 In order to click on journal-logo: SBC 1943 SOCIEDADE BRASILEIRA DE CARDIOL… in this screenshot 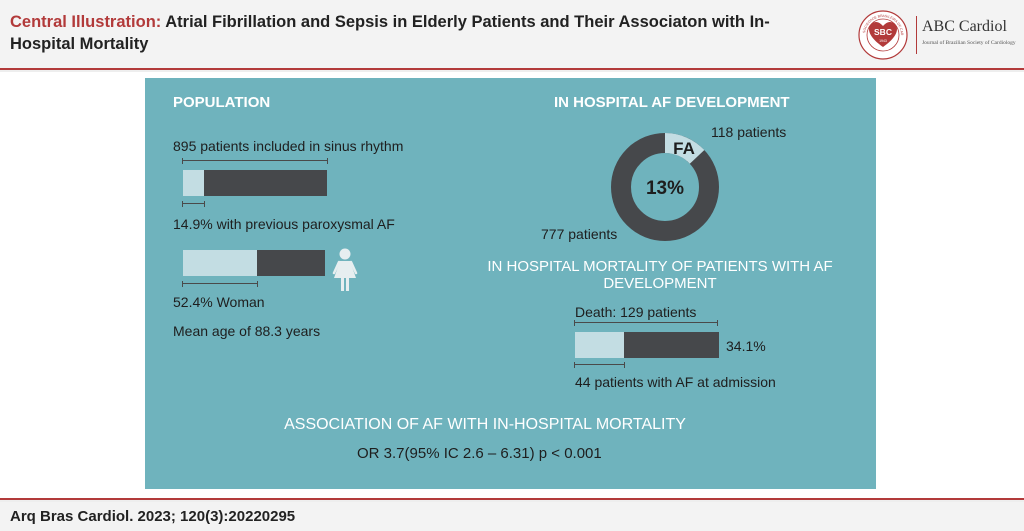, I will do `click(937, 35)`.